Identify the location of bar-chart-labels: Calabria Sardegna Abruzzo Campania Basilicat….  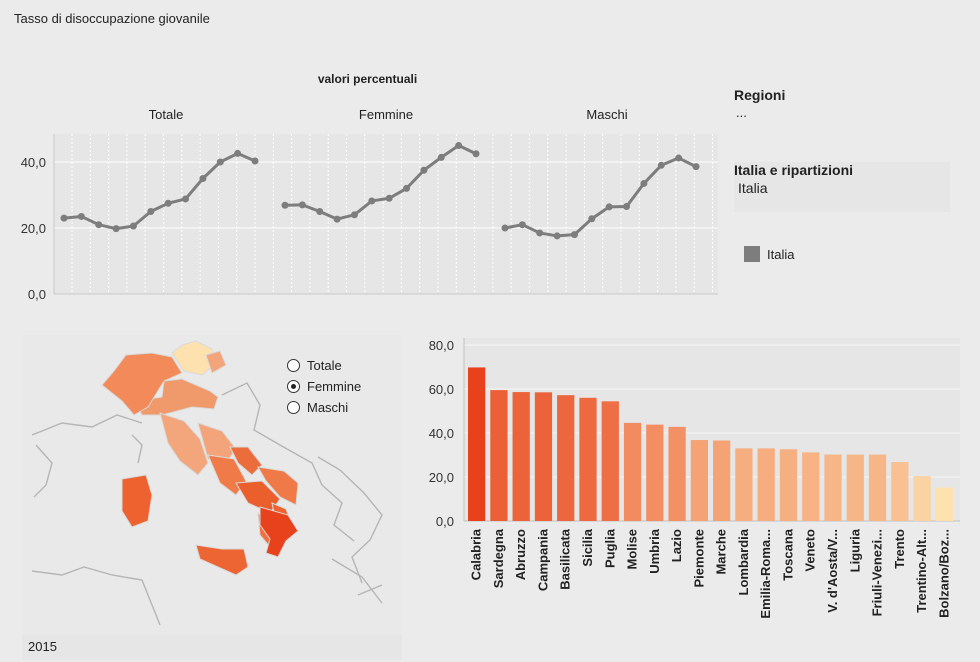
(710, 573).